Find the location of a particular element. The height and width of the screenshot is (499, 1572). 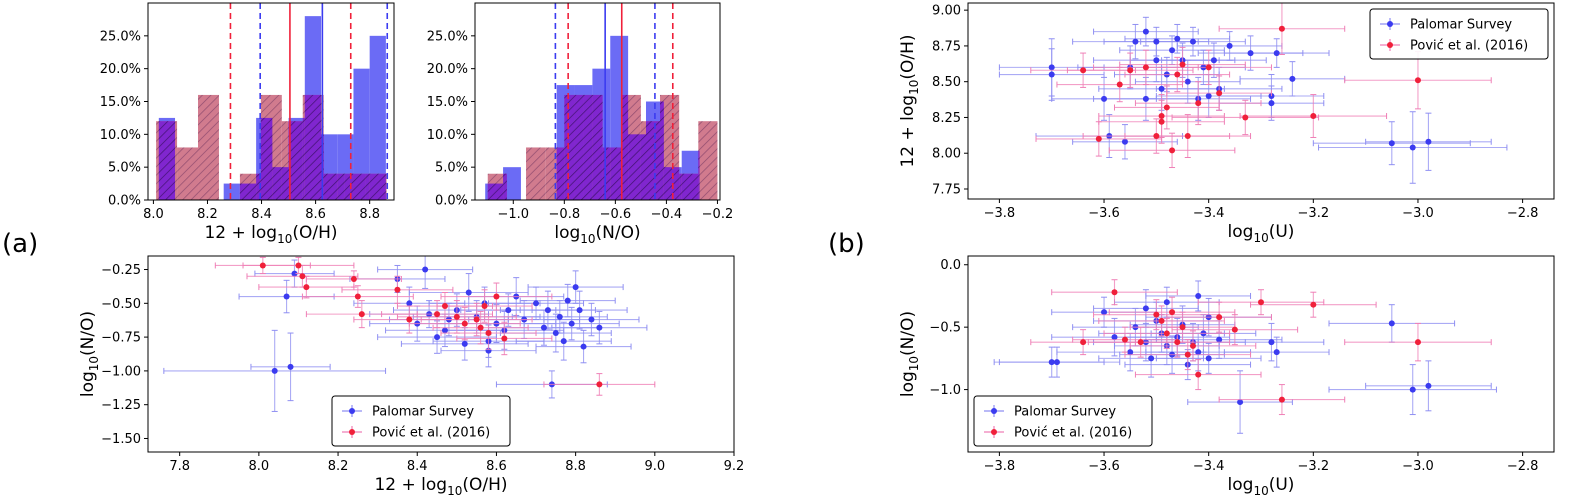

x-tick-label: 8.2 is located at coordinates (207, 214).